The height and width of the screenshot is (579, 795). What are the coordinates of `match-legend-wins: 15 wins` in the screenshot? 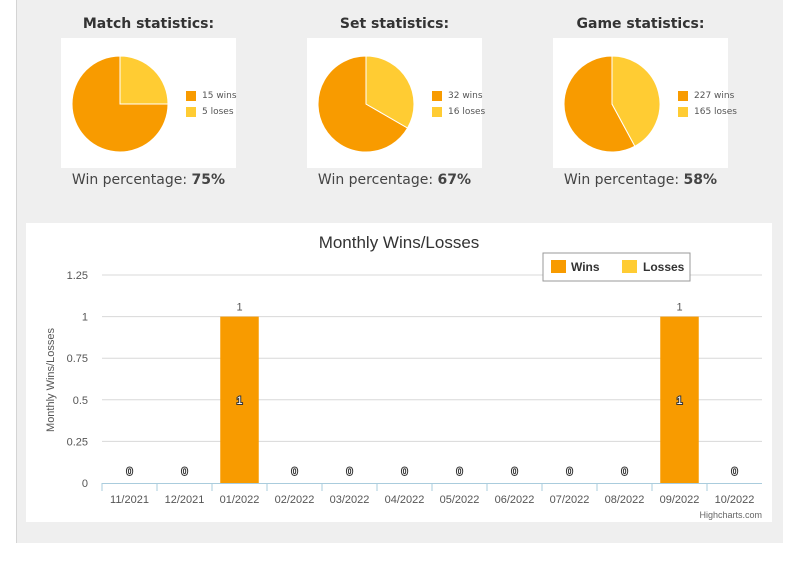 It's located at (211, 96).